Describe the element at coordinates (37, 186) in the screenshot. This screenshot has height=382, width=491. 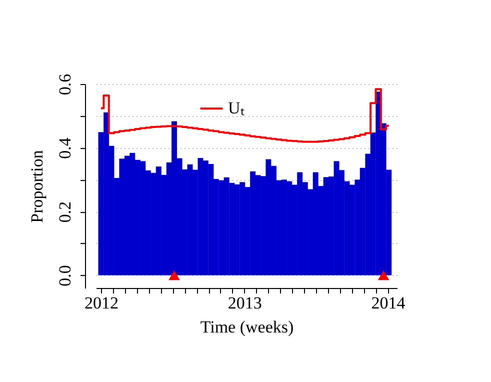
I see `y-axis-title: Proportion` at that location.